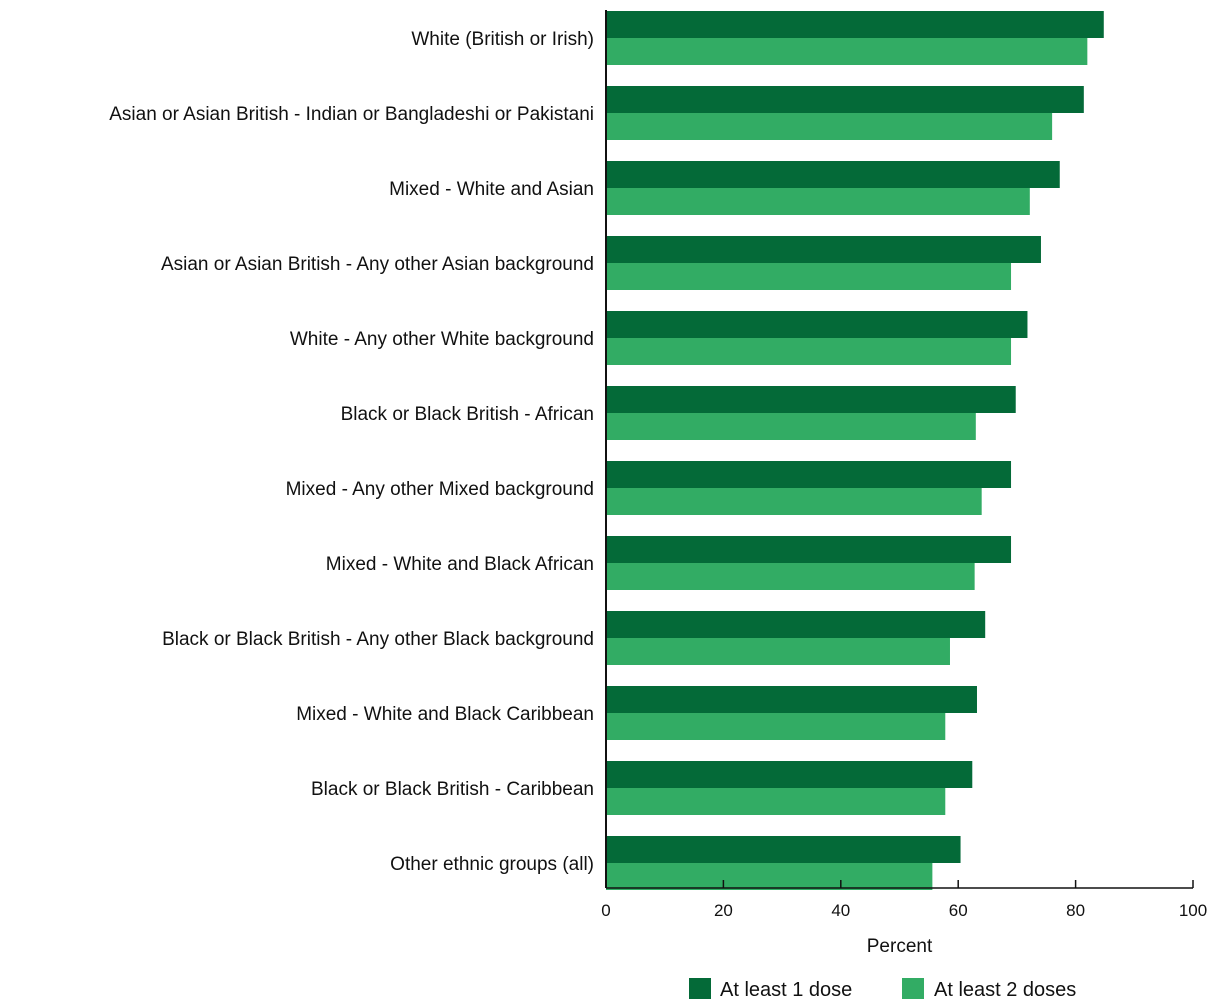  What do you see at coordinates (460, 564) in the screenshot?
I see `category-label-7: Mixed - White and Black African` at bounding box center [460, 564].